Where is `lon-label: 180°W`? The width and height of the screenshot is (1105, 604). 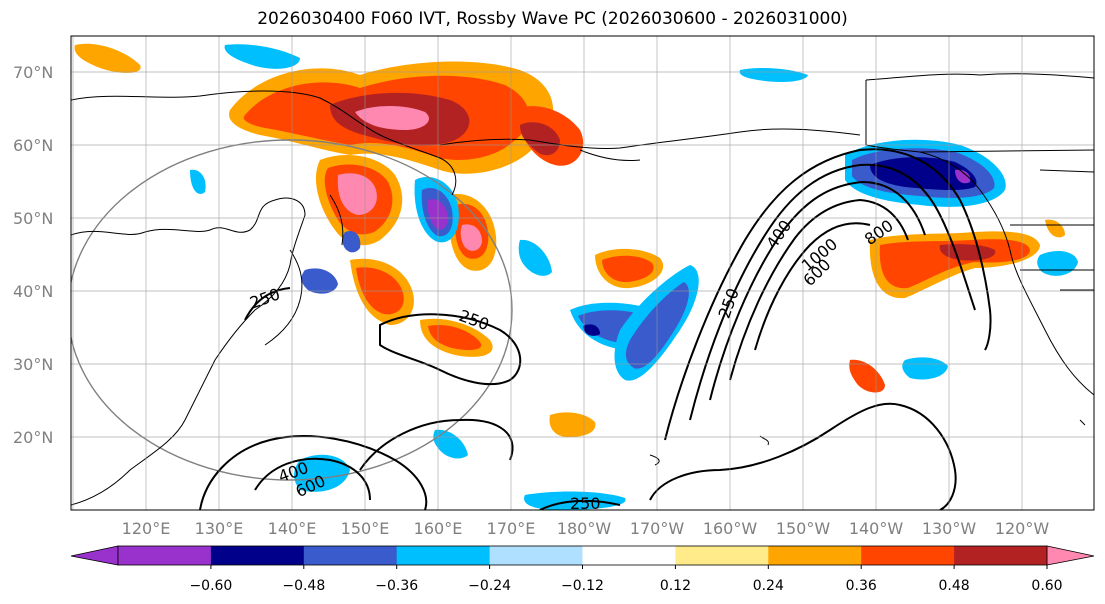
lon-label: 180°W is located at coordinates (584, 528).